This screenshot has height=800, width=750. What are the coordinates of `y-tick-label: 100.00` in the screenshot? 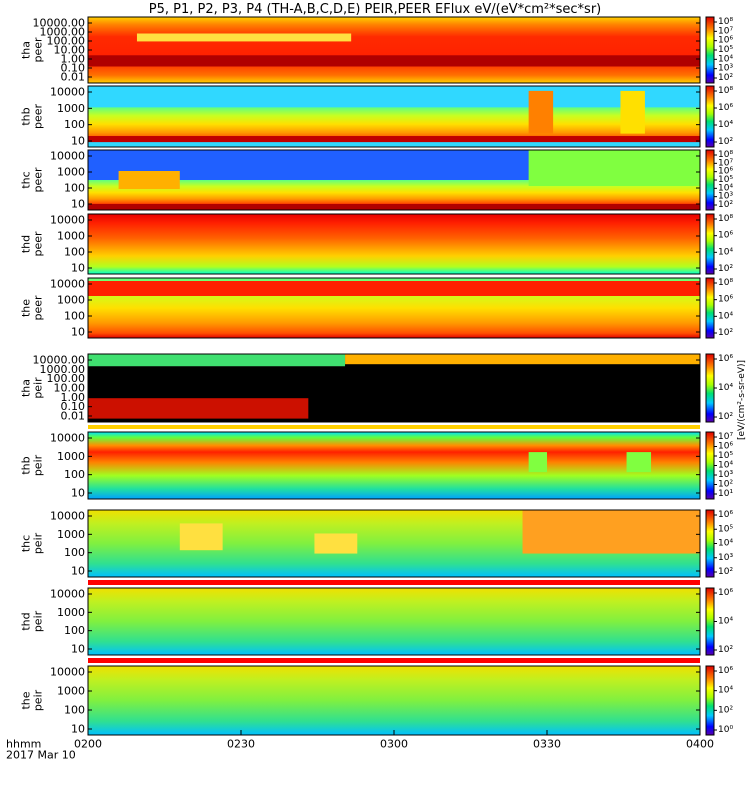 It's located at (66, 41).